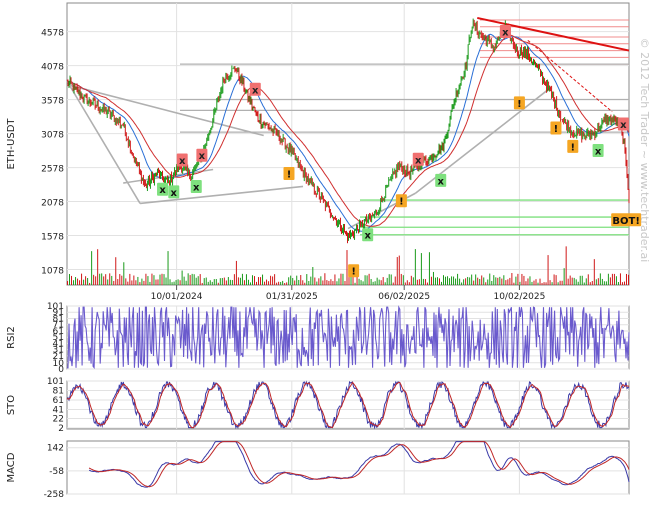  I want to click on axis-label-macd: MACD, so click(11, 467).